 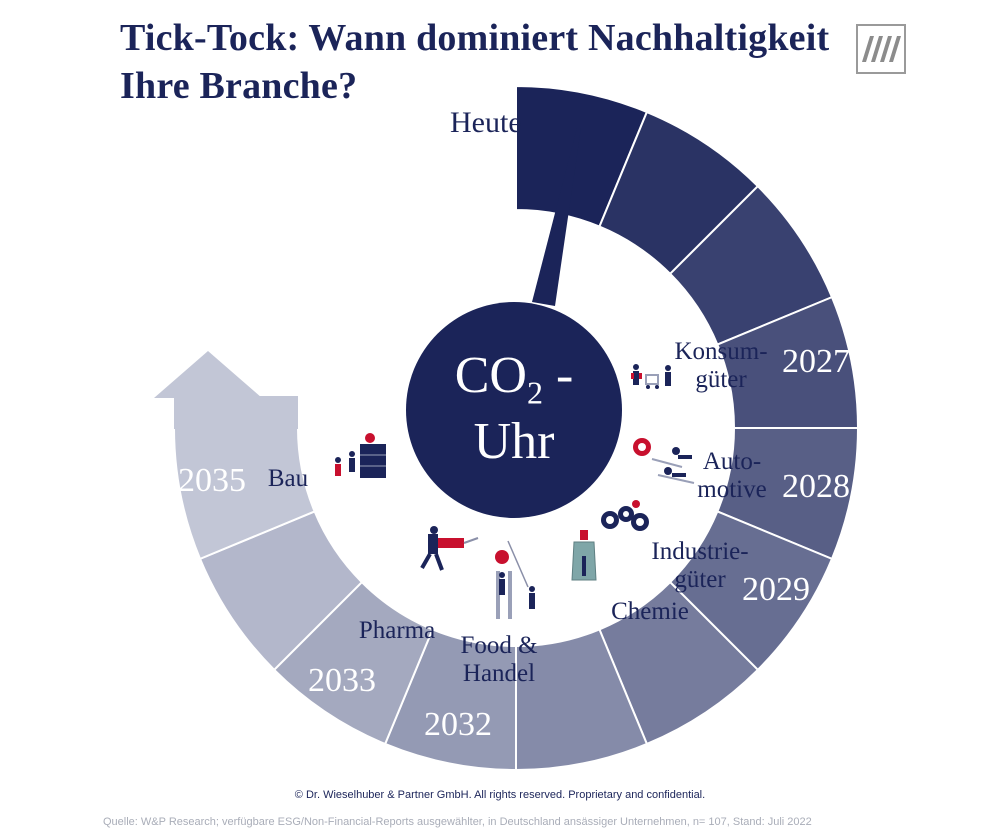 I want to click on year-2027: 2027, so click(x=816, y=361).